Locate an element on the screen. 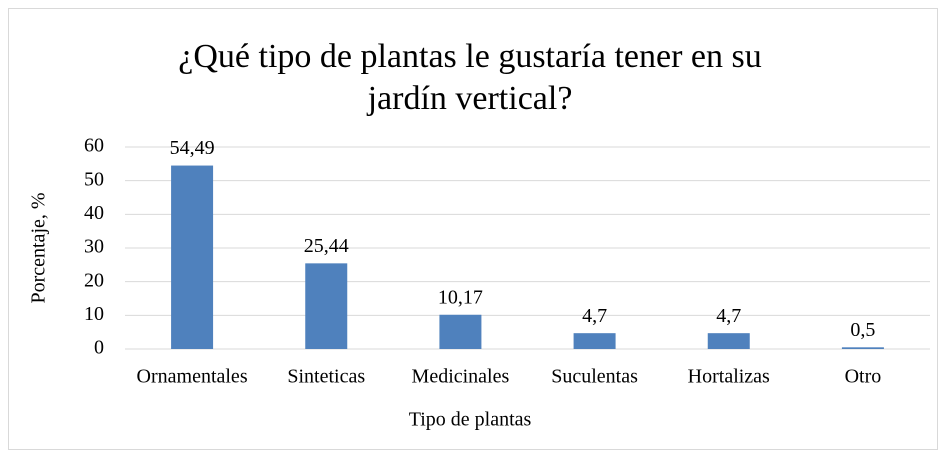 This screenshot has height=457, width=946. data-label: 54,49 is located at coordinates (192, 148).